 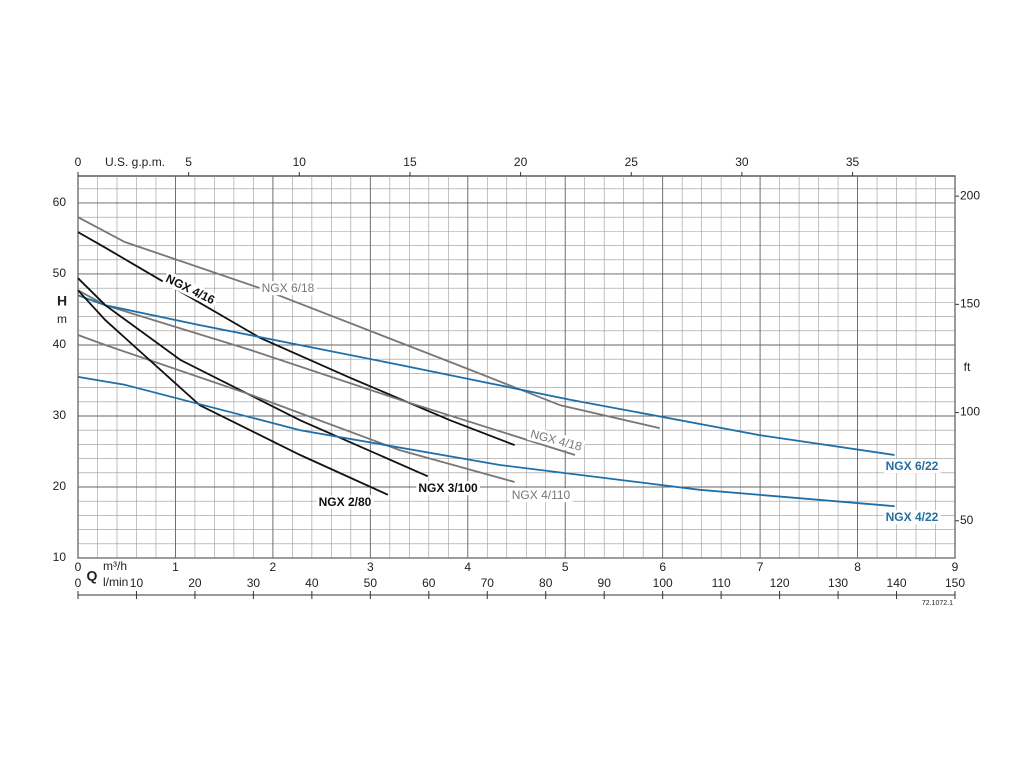 I want to click on x2-tick-label: 30, so click(x=254, y=583).